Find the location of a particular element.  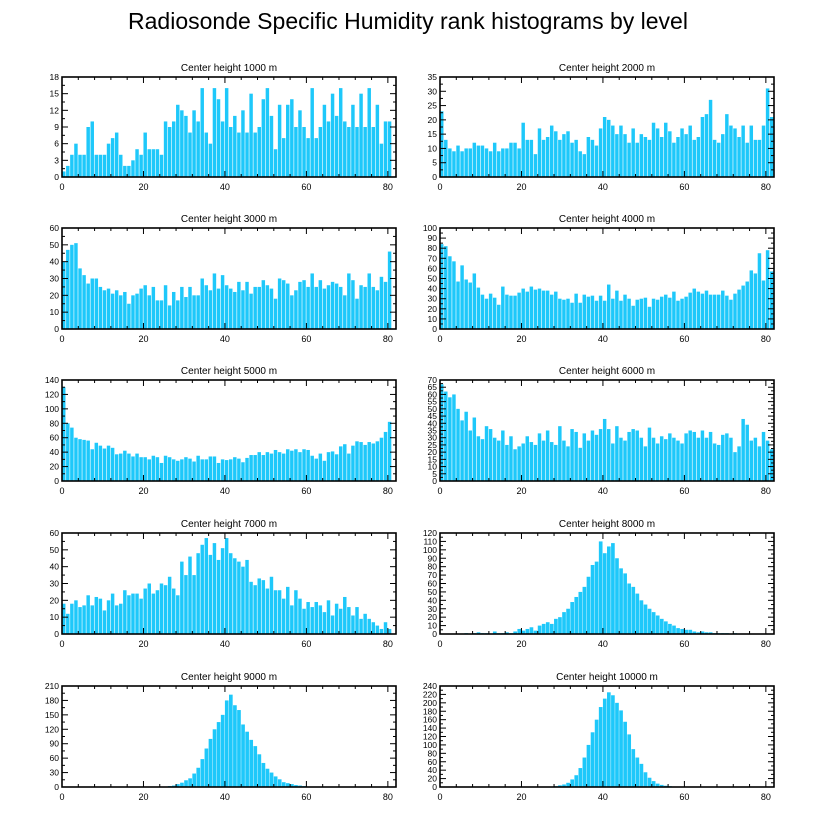

y-tick-label: 60 is located at coordinates (55, 533).